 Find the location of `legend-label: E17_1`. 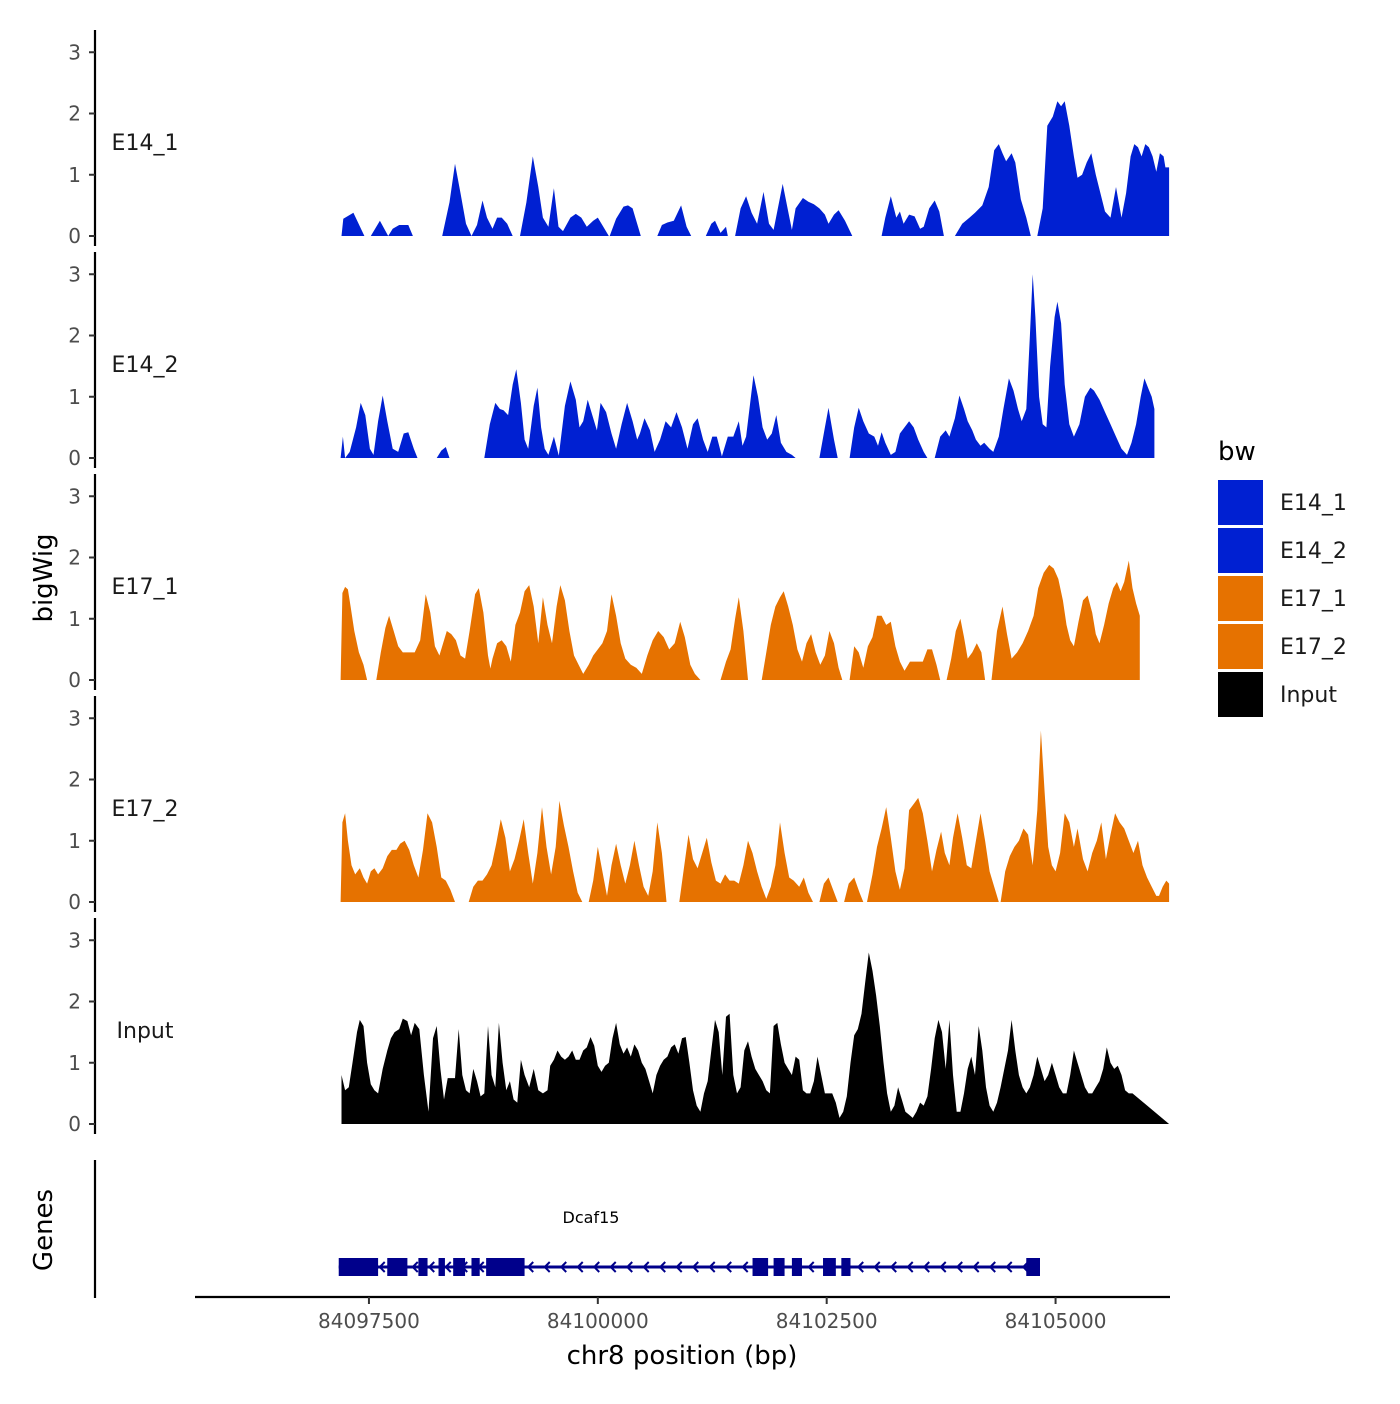

legend-label: E17_1 is located at coordinates (1313, 599).